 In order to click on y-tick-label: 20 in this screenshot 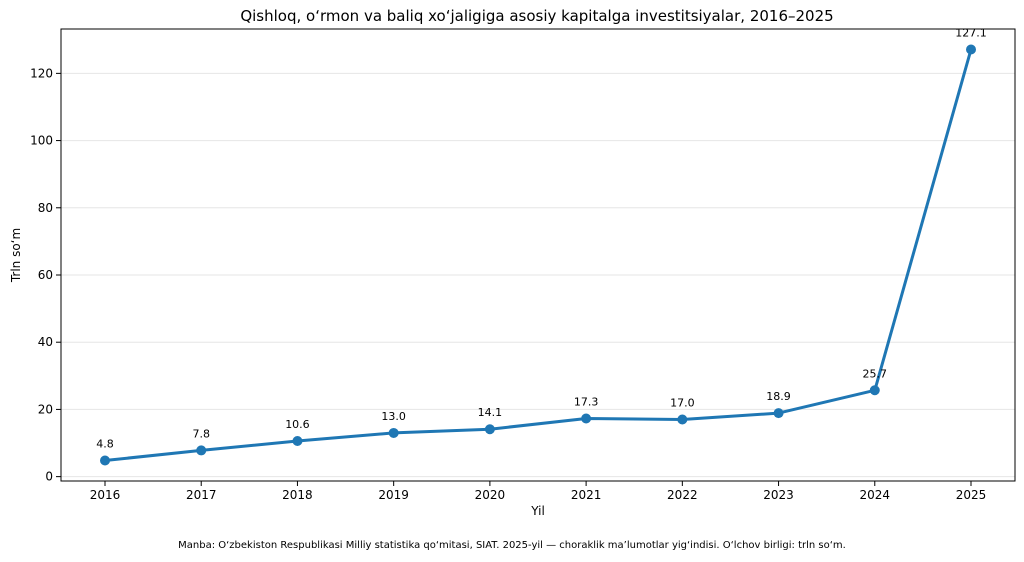, I will do `click(45, 409)`.